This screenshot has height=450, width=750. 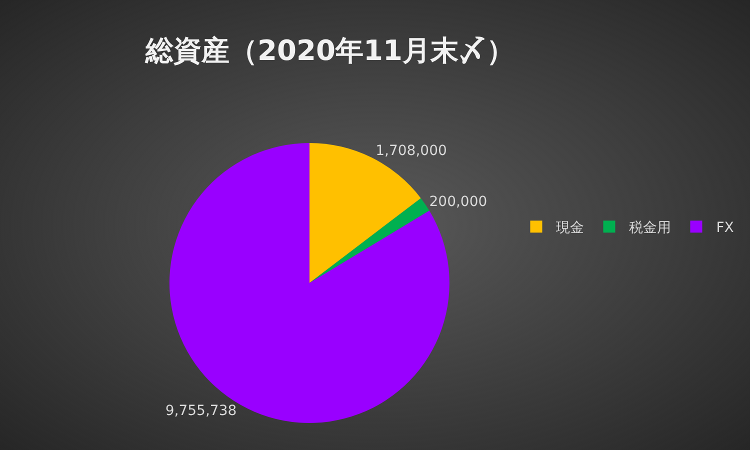 What do you see at coordinates (411, 151) in the screenshot?
I see `data-label: 1,708,000` at bounding box center [411, 151].